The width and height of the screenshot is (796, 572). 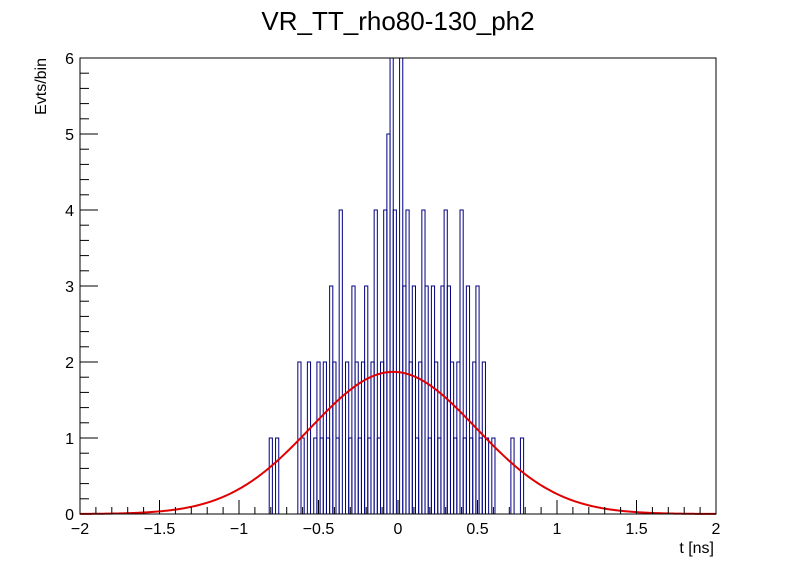 I want to click on x-tick-label: −2, so click(x=80, y=529).